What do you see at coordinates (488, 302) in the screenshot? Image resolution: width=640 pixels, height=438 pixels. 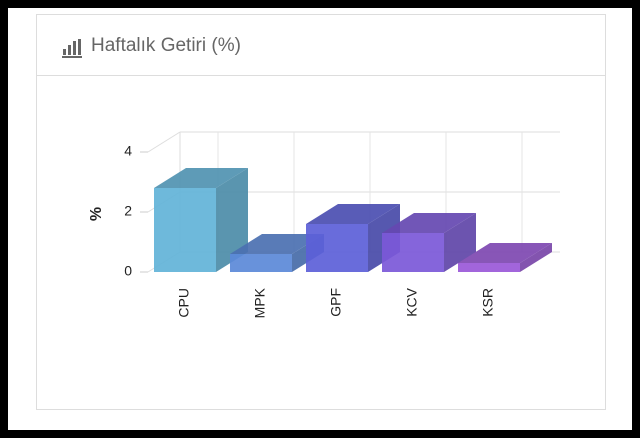 I see `x-tick-label: KSR` at bounding box center [488, 302].